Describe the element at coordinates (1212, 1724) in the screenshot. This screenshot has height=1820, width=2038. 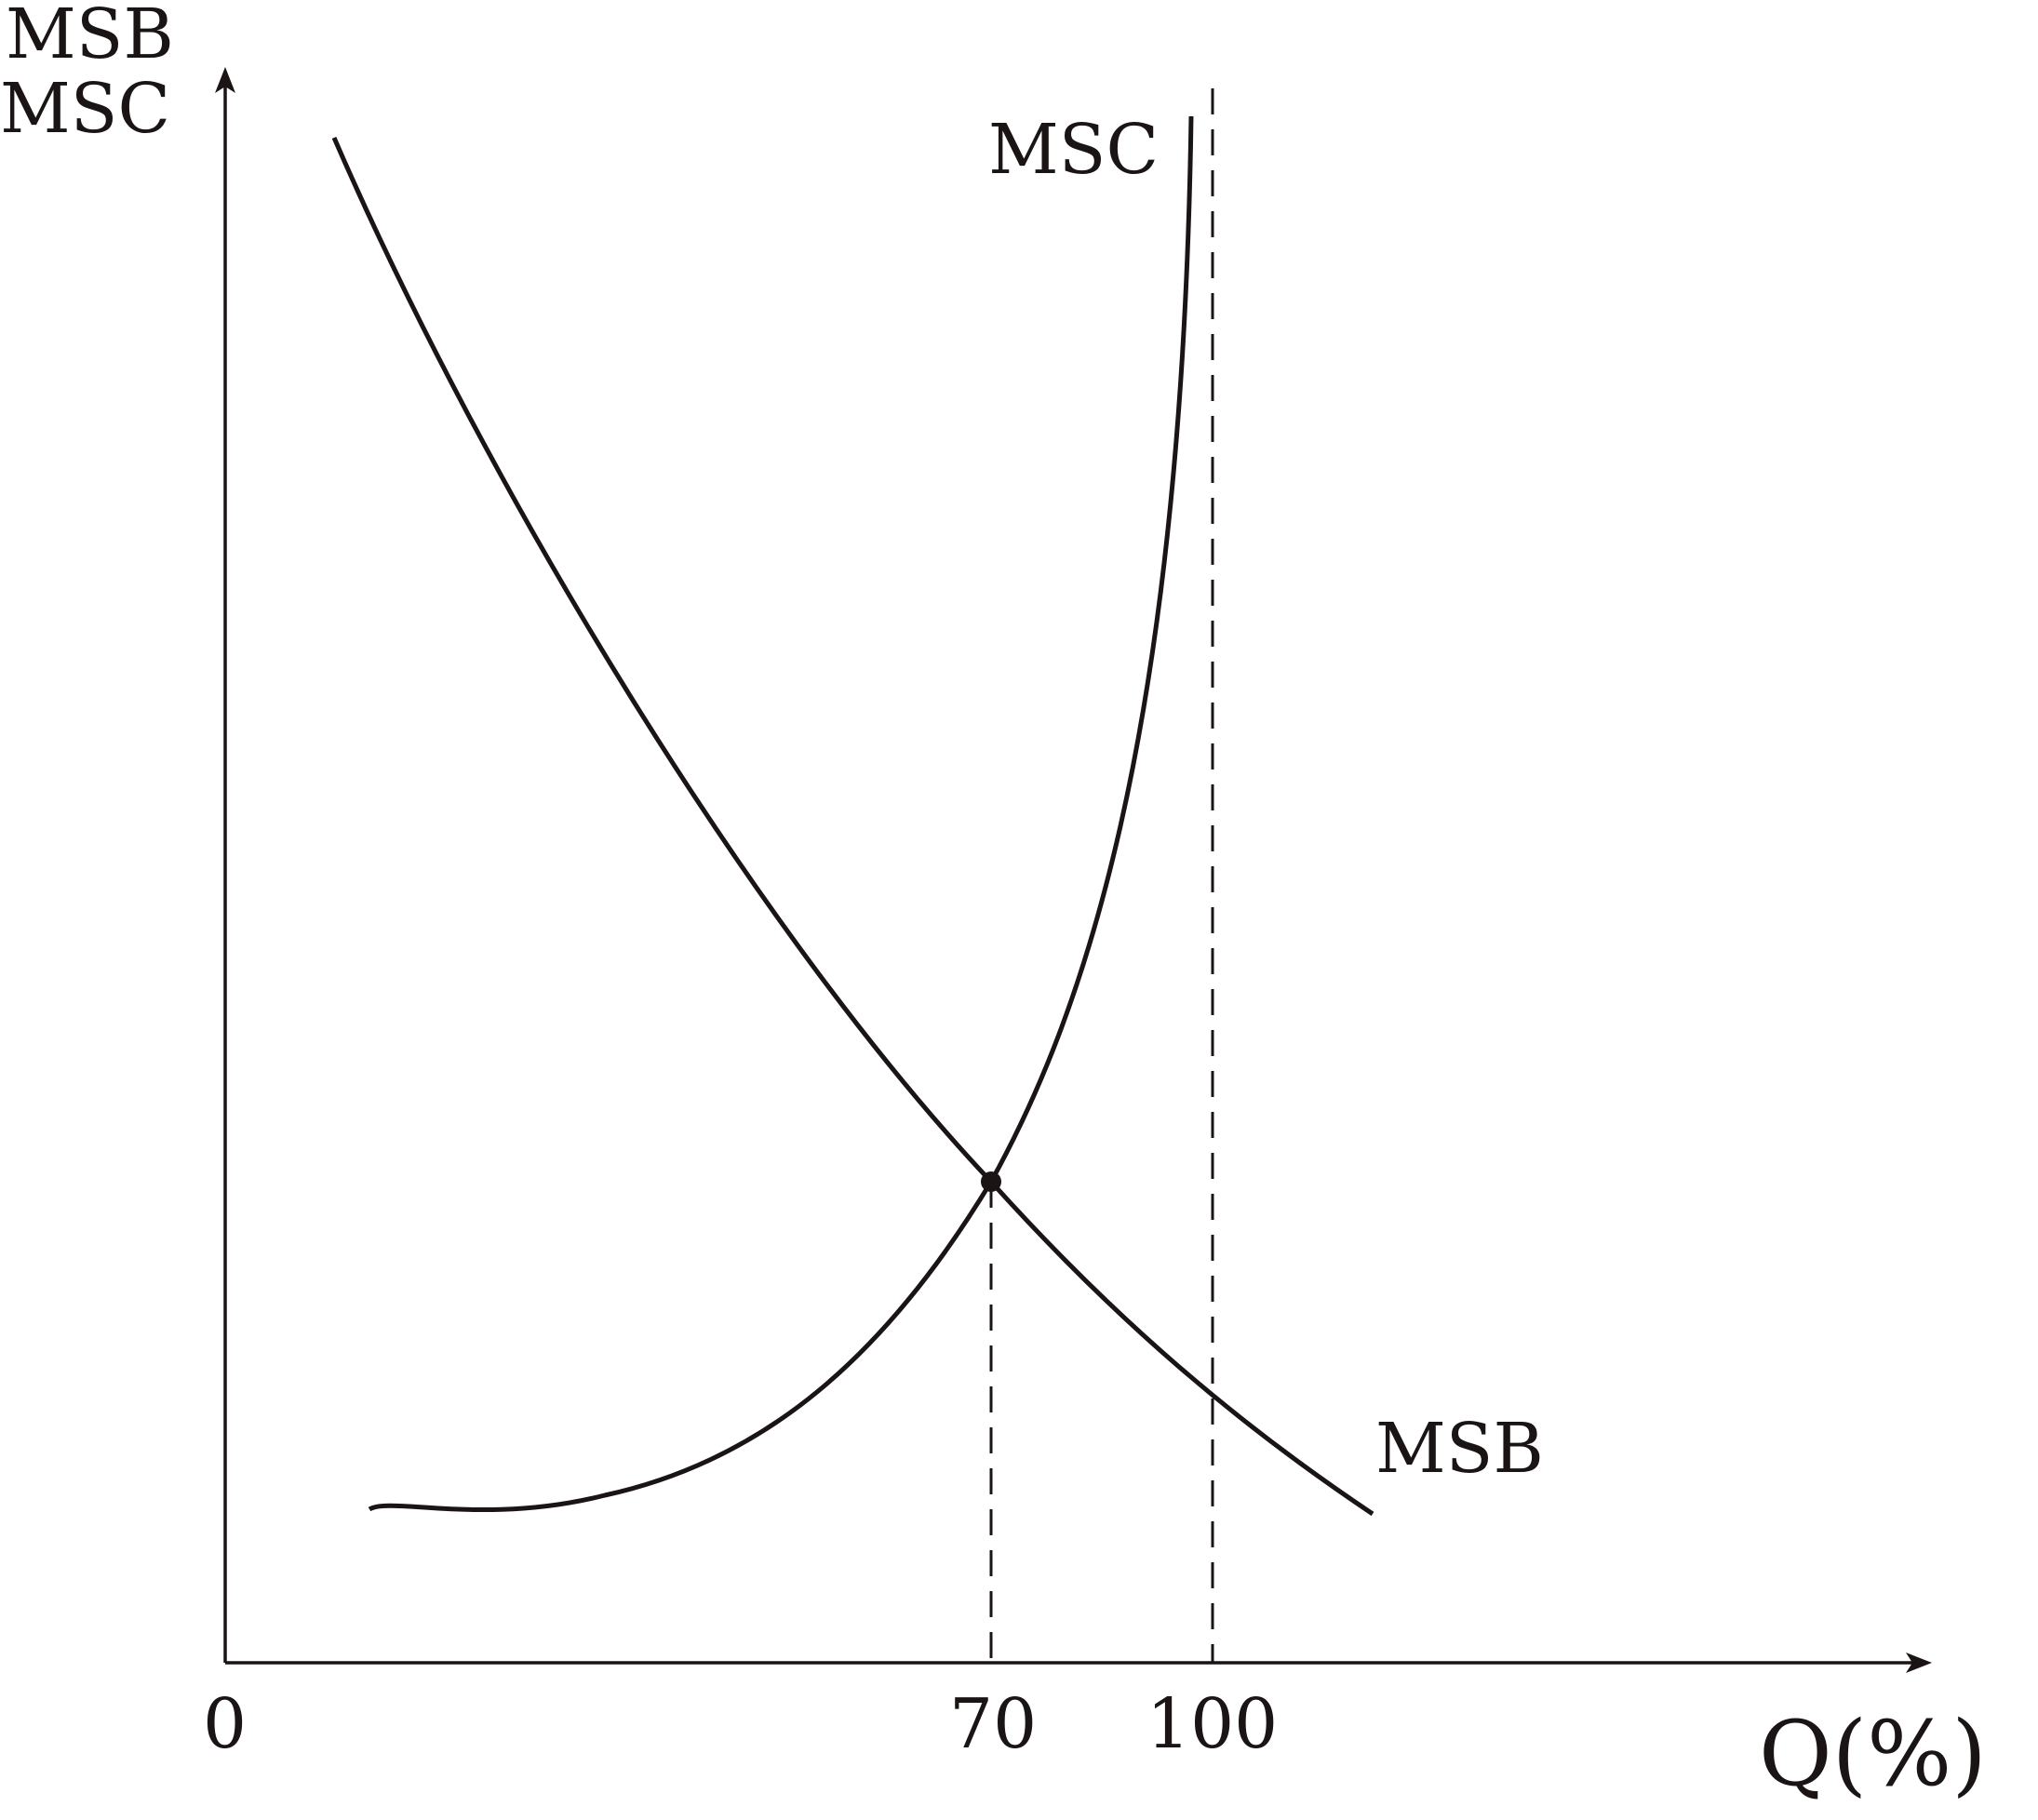
I see `x-tick-100: 100` at that location.